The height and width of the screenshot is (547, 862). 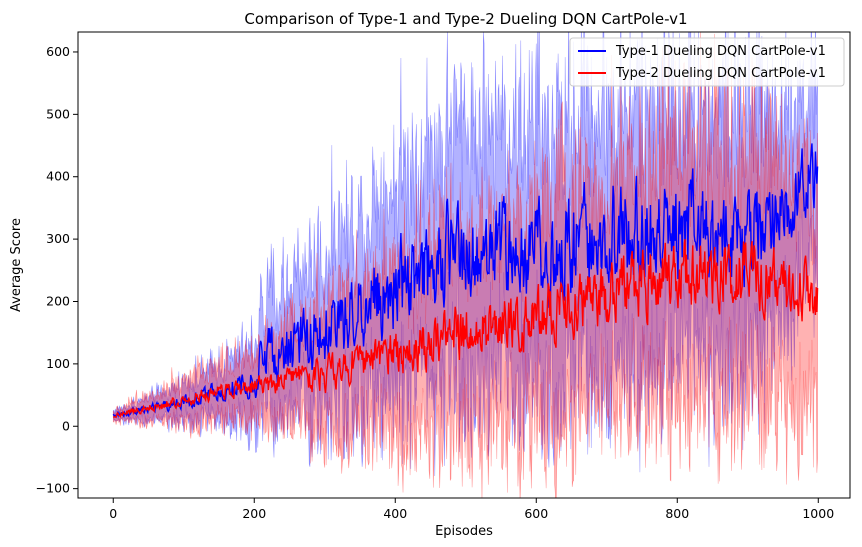 I want to click on legend-label-type2: Type-2 Dueling DQN CartPole-v1, so click(x=720, y=73).